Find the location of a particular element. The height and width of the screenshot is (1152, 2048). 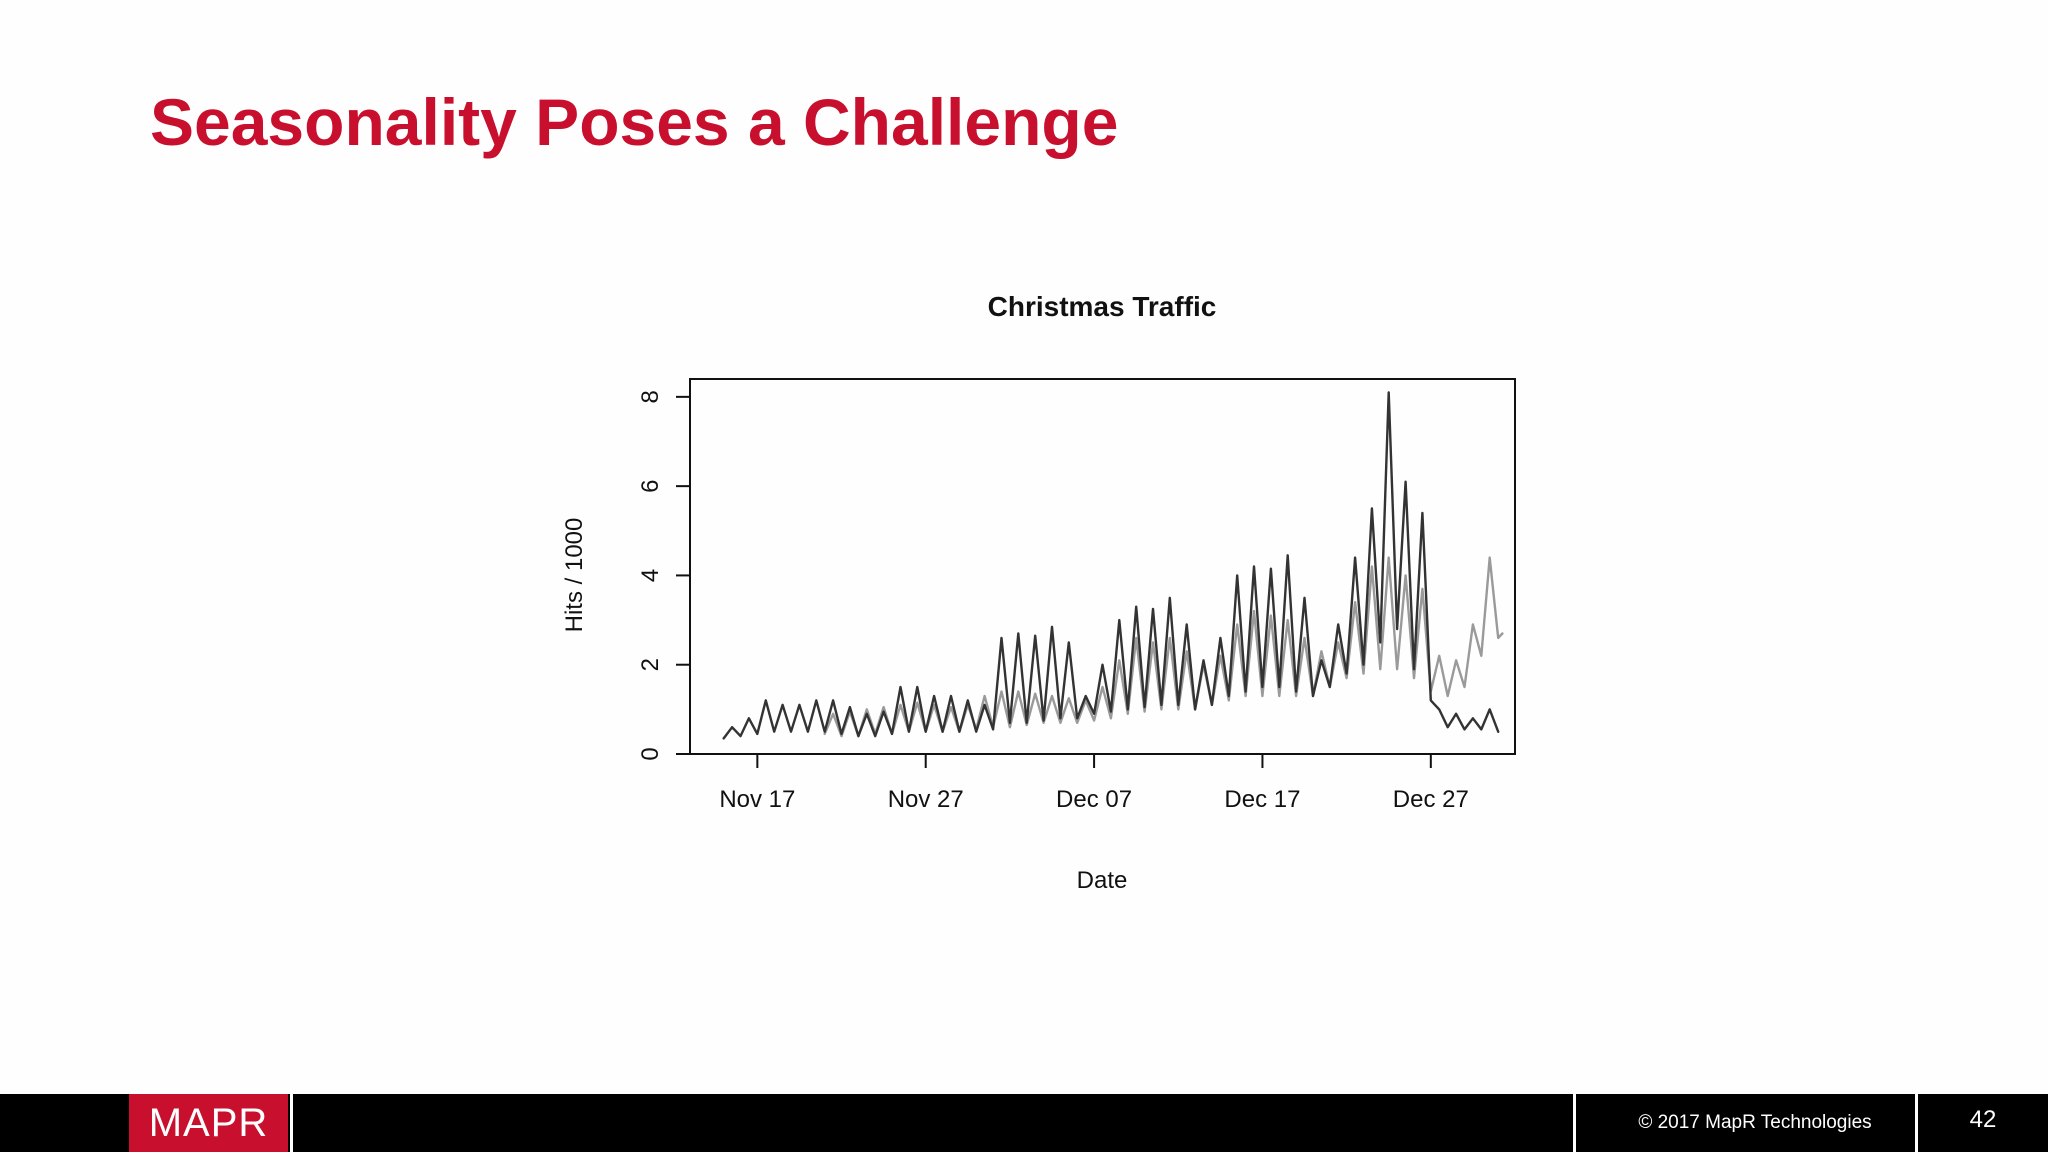

series-line-dark is located at coordinates (1111, 565).